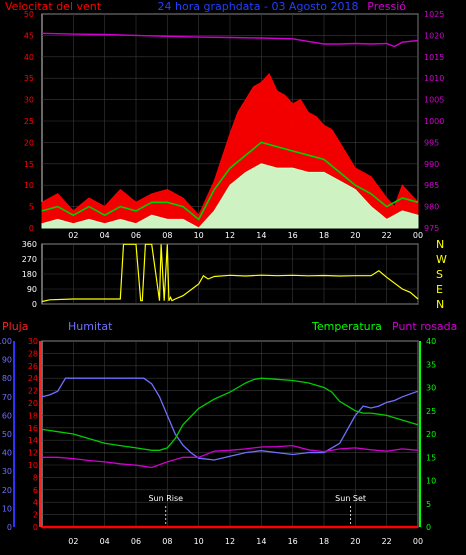 The image size is (466, 555). What do you see at coordinates (35, 490) in the screenshot?
I see `rain-tick-label: 6` at bounding box center [35, 490].